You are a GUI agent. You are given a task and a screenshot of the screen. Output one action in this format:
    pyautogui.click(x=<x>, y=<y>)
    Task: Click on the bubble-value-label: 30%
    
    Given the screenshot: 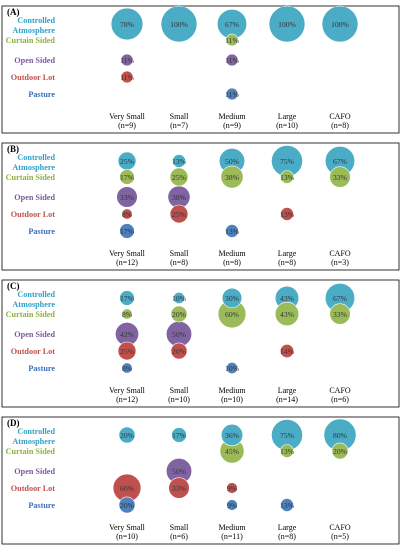 What is the action you would take?
    pyautogui.click(x=232, y=298)
    